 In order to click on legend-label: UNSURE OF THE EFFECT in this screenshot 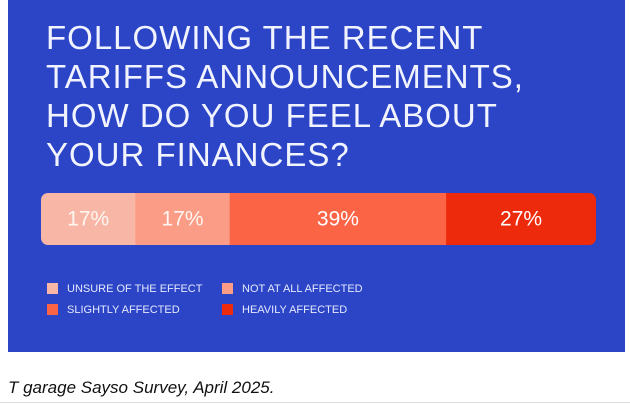, I will do `click(135, 289)`.